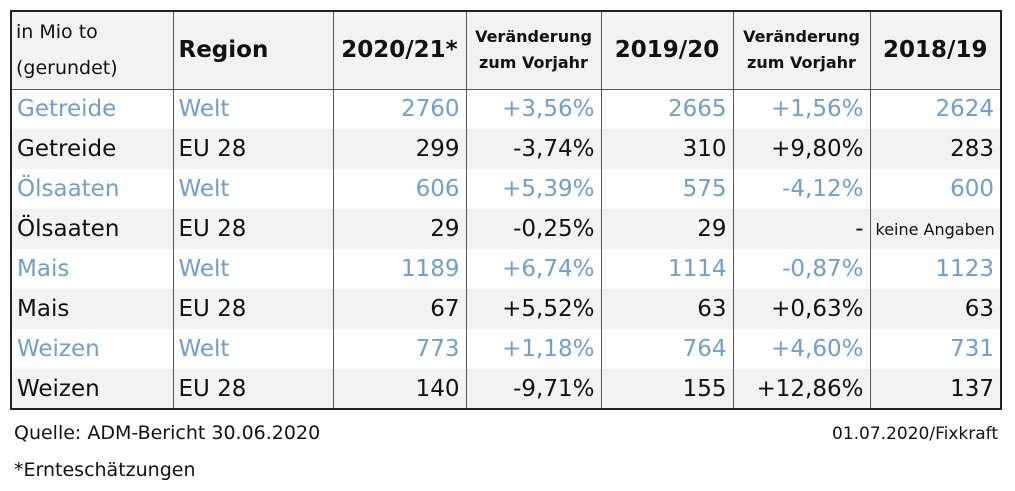  I want to click on value-2018-19-cell: 2624, so click(935, 109).